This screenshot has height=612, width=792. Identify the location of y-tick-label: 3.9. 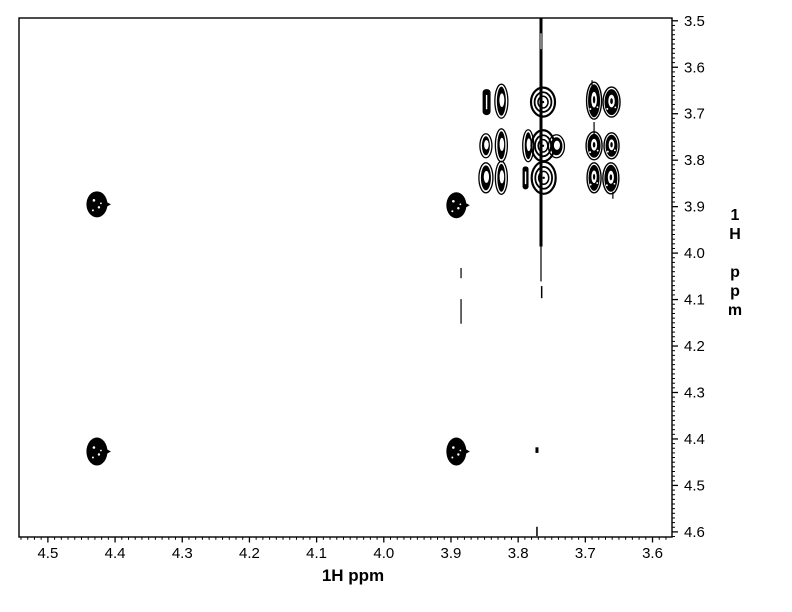
(694, 207).